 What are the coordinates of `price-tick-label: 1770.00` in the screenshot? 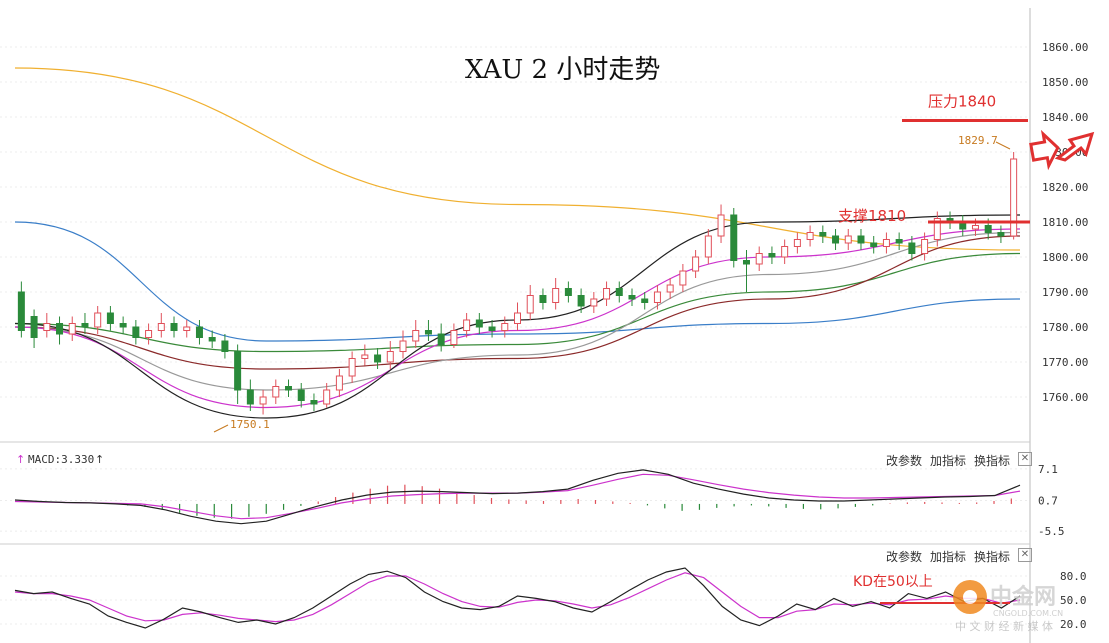 It's located at (1065, 362).